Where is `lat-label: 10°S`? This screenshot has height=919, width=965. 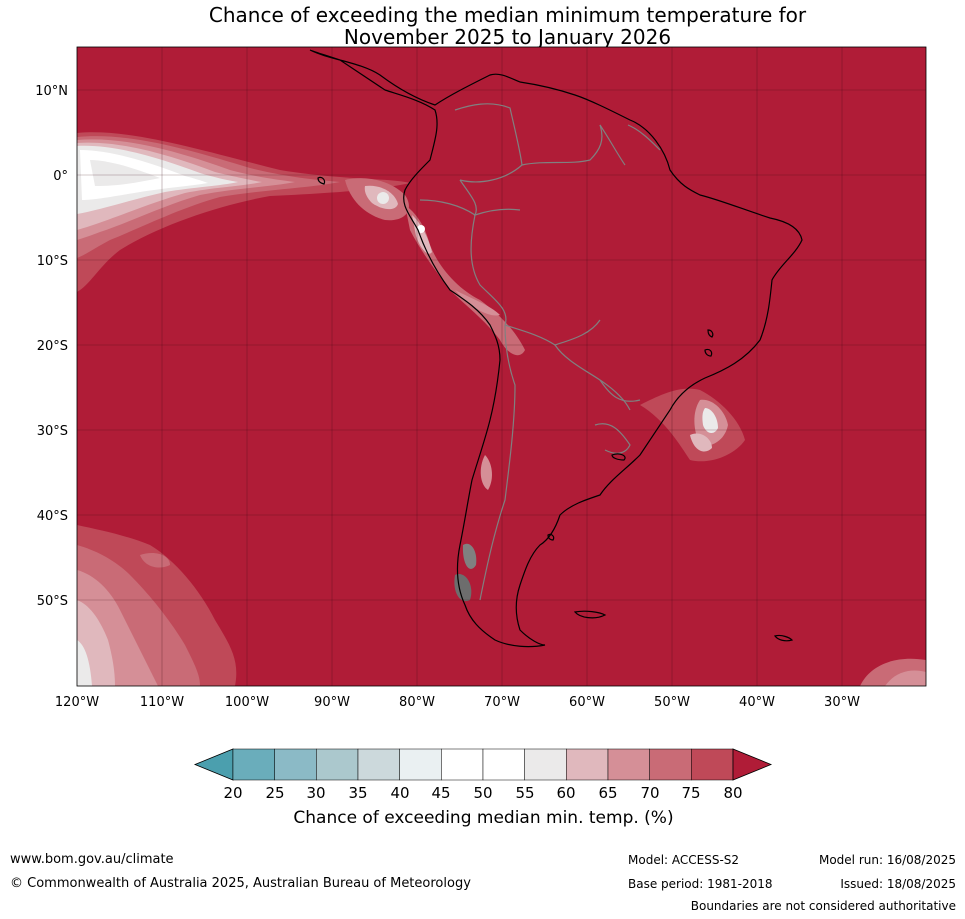
lat-label: 10°S is located at coordinates (52, 261).